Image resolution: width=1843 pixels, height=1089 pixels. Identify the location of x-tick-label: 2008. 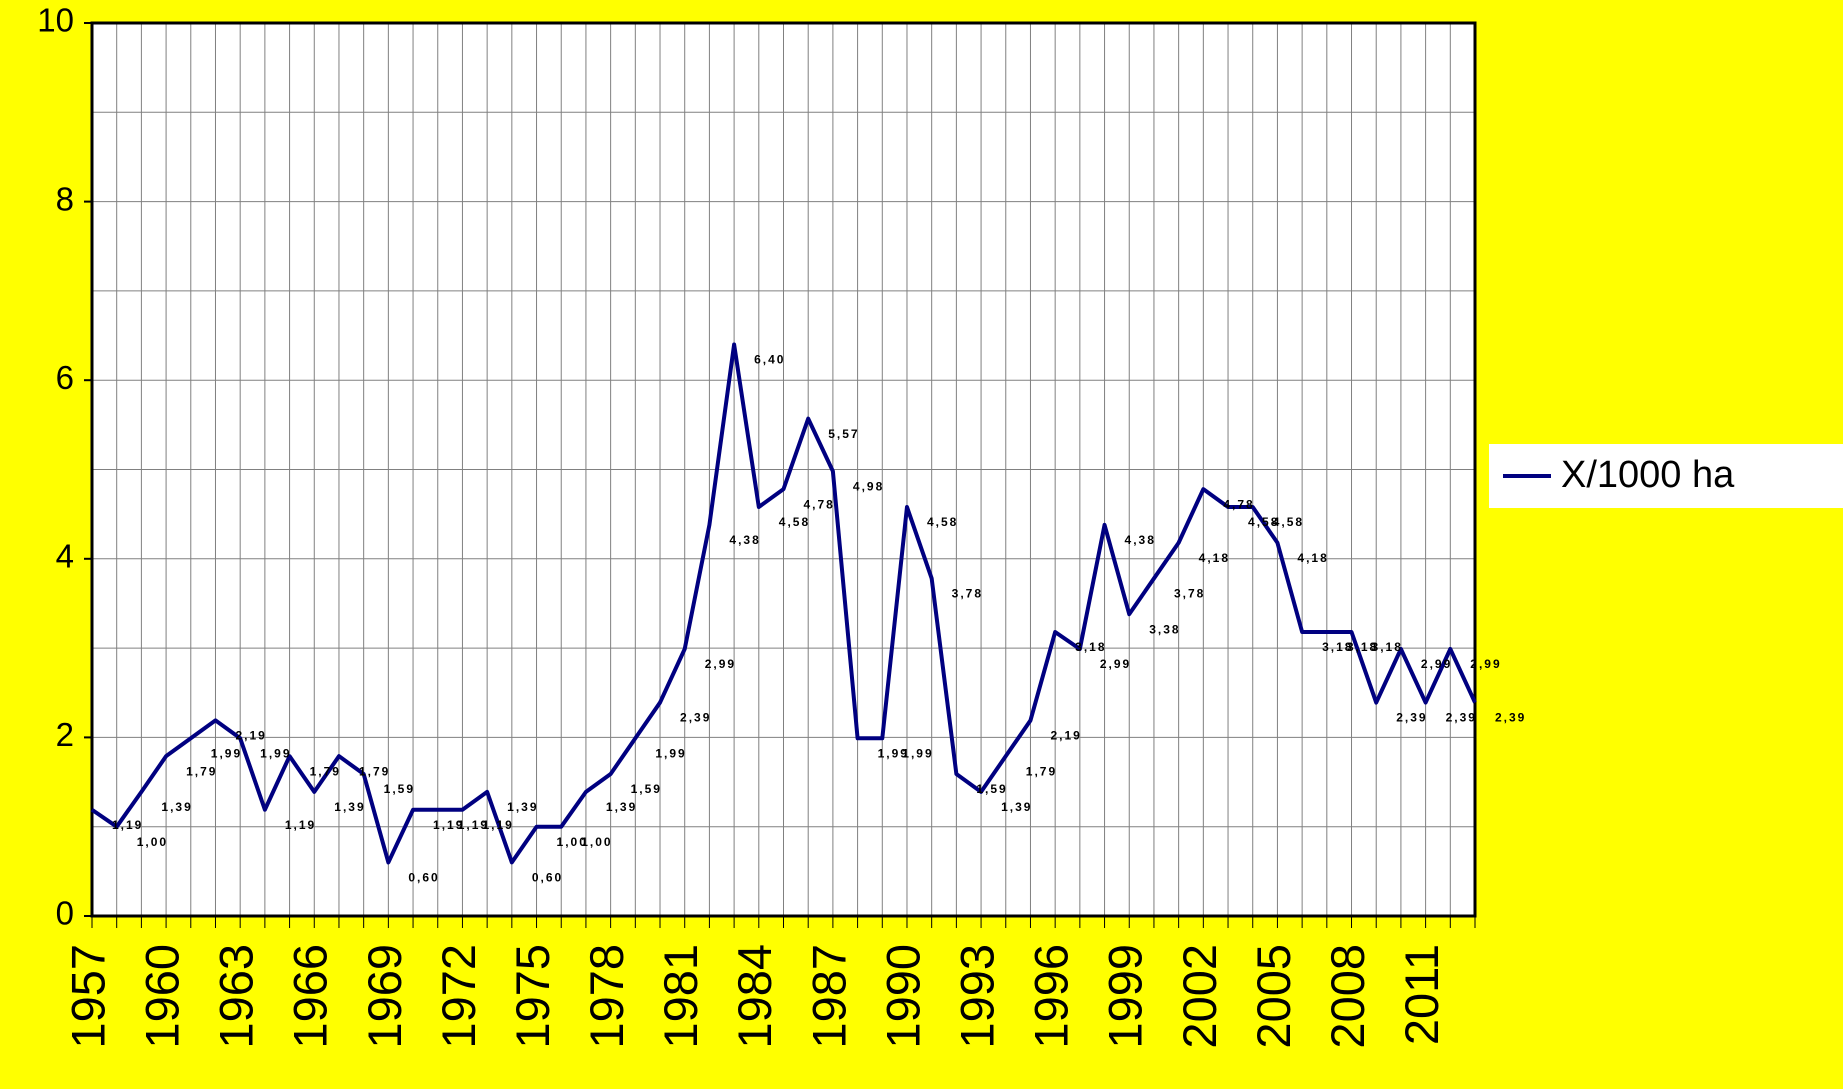
(1347, 996).